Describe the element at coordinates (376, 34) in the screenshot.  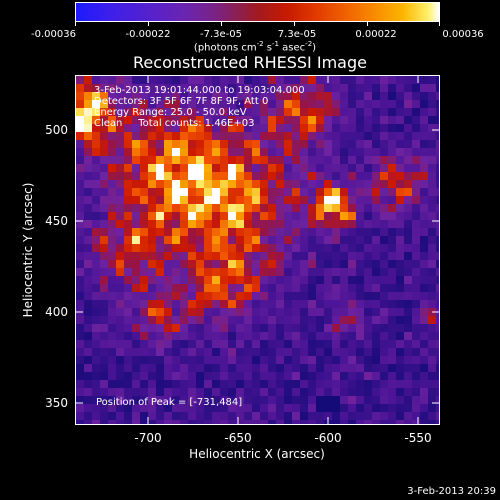
I see `colorbar-tick-label: 0.00022` at that location.